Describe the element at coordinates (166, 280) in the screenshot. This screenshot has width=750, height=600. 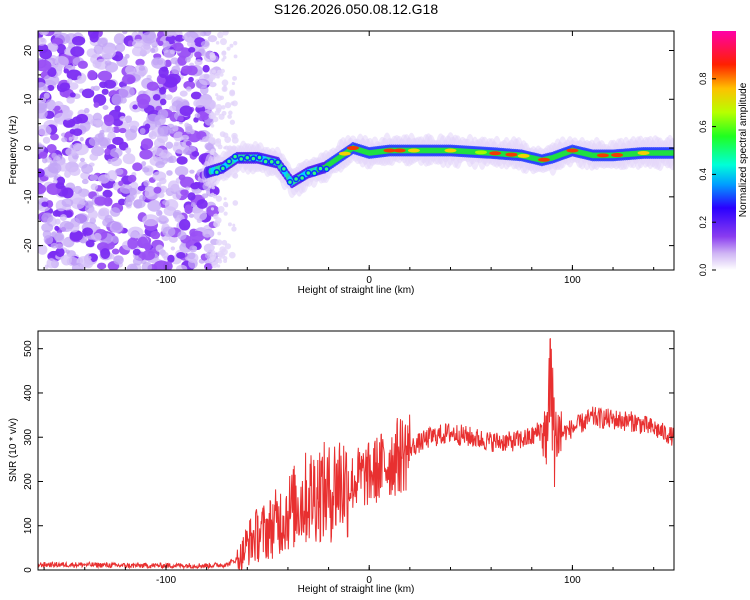
I see `spectrogram-x-tick-label: -100` at that location.